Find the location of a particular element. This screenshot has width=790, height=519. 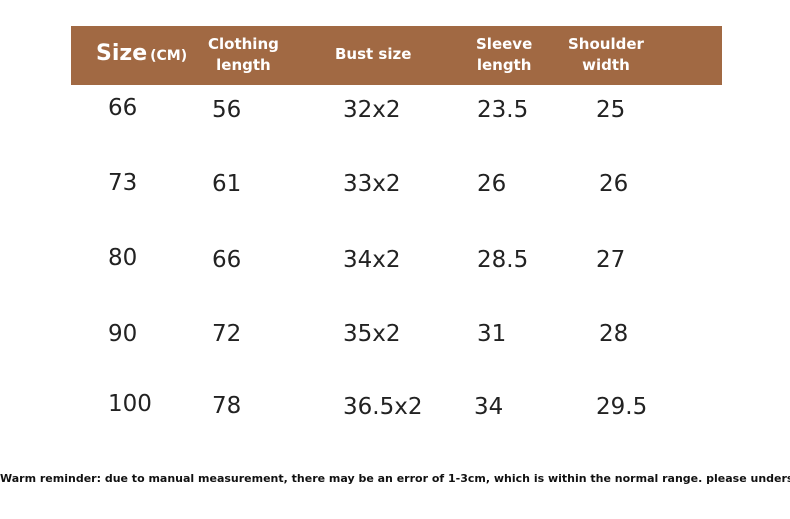

header-size-label: Size is located at coordinates (122, 53).